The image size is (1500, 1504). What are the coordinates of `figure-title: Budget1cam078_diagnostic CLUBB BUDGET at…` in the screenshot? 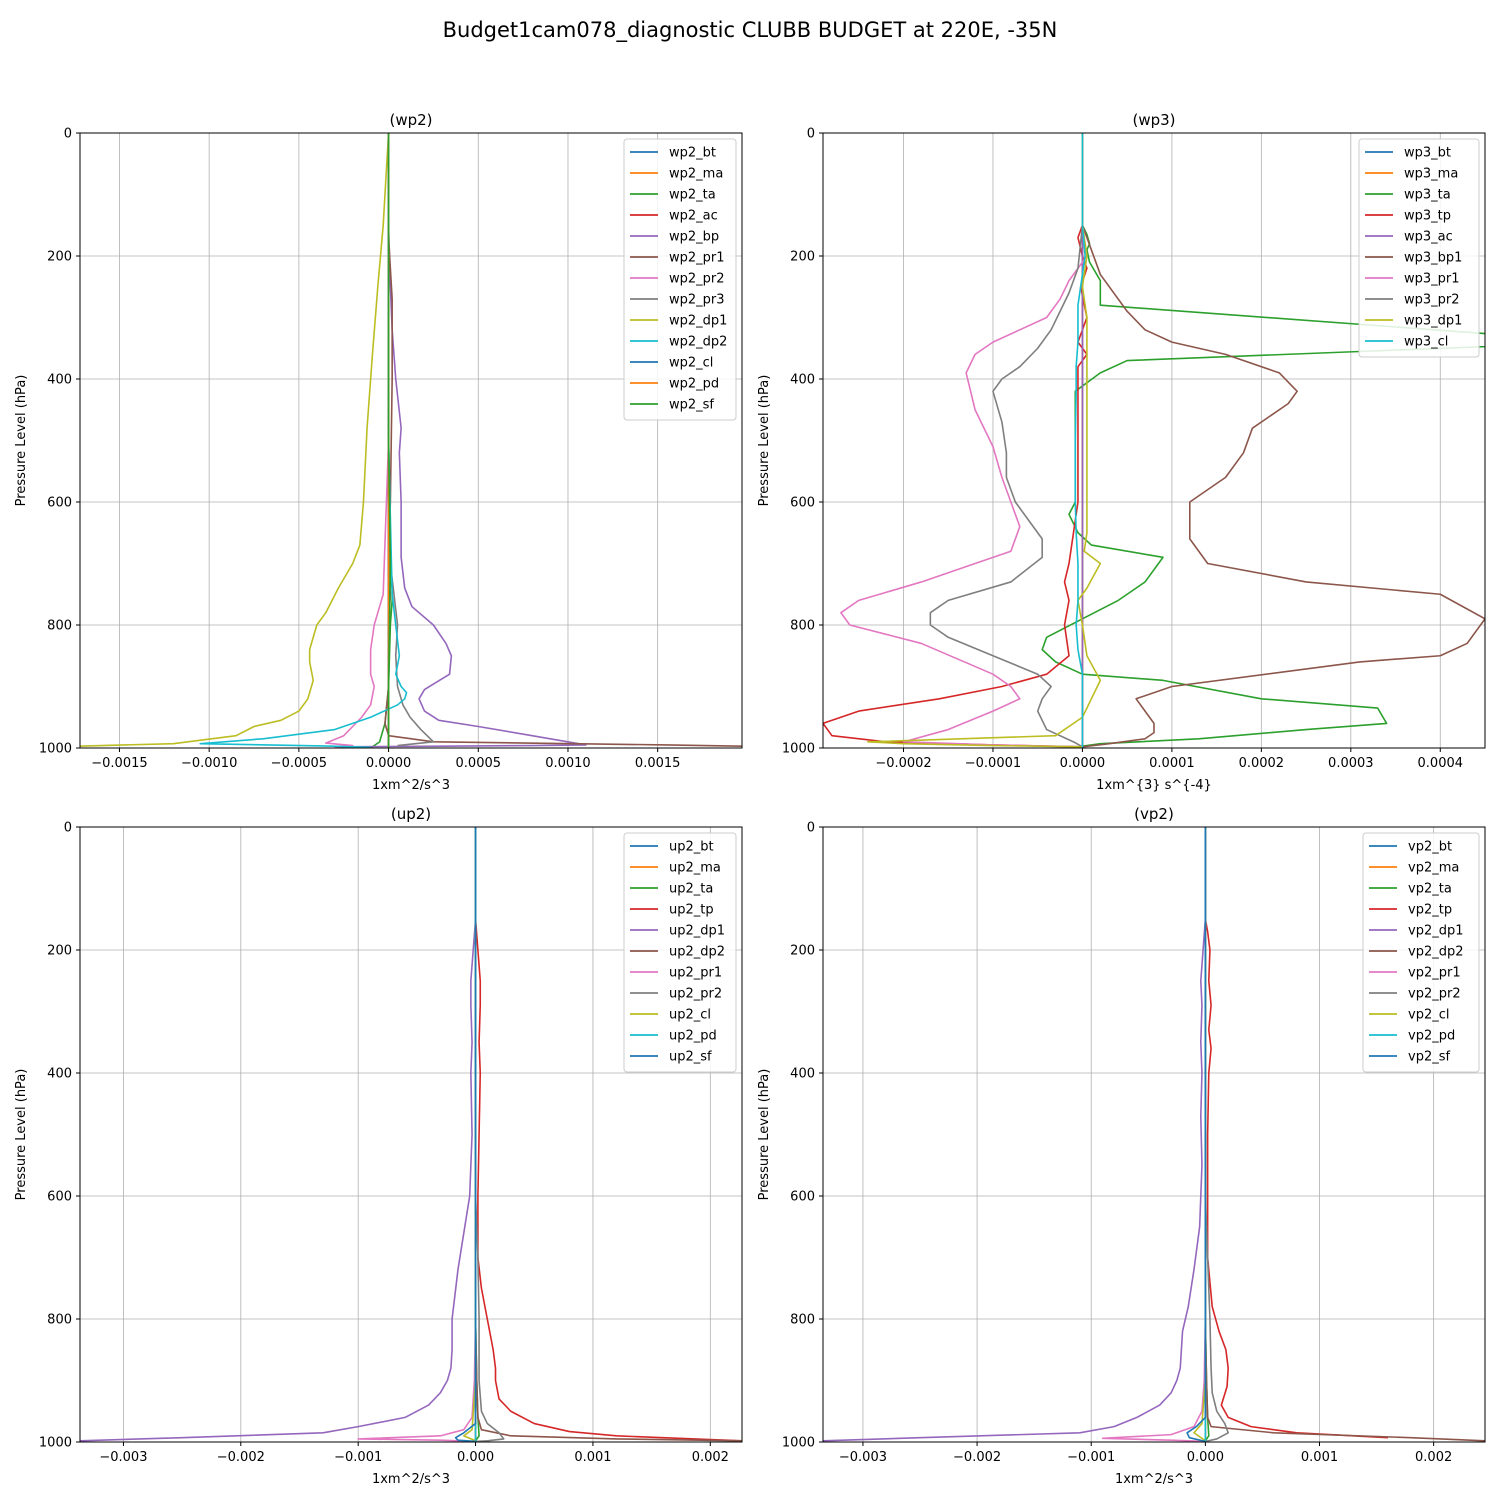 It's located at (750, 30).